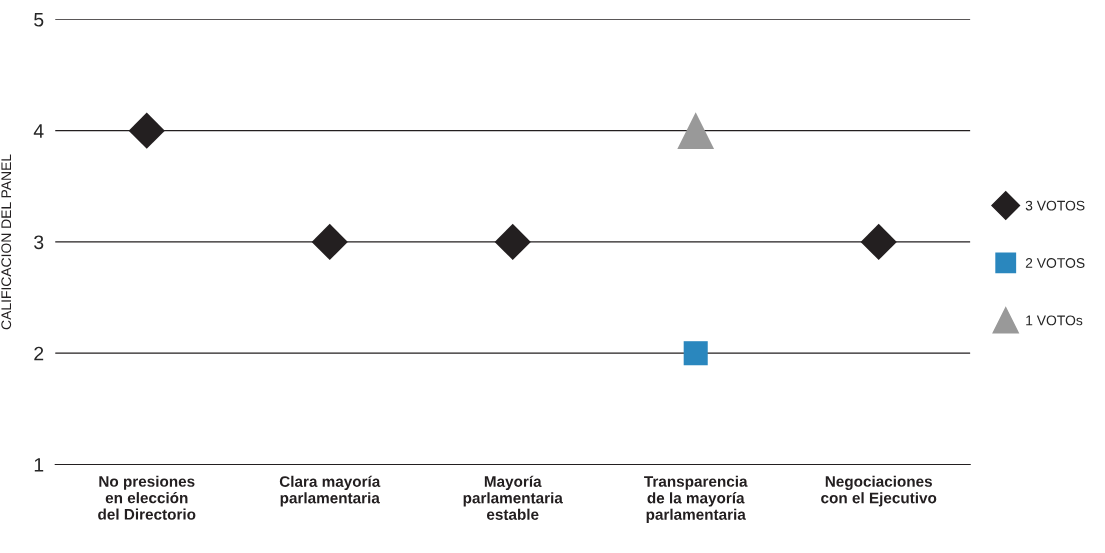  I want to click on legend-label: 2 VOTOS, so click(1055, 263).